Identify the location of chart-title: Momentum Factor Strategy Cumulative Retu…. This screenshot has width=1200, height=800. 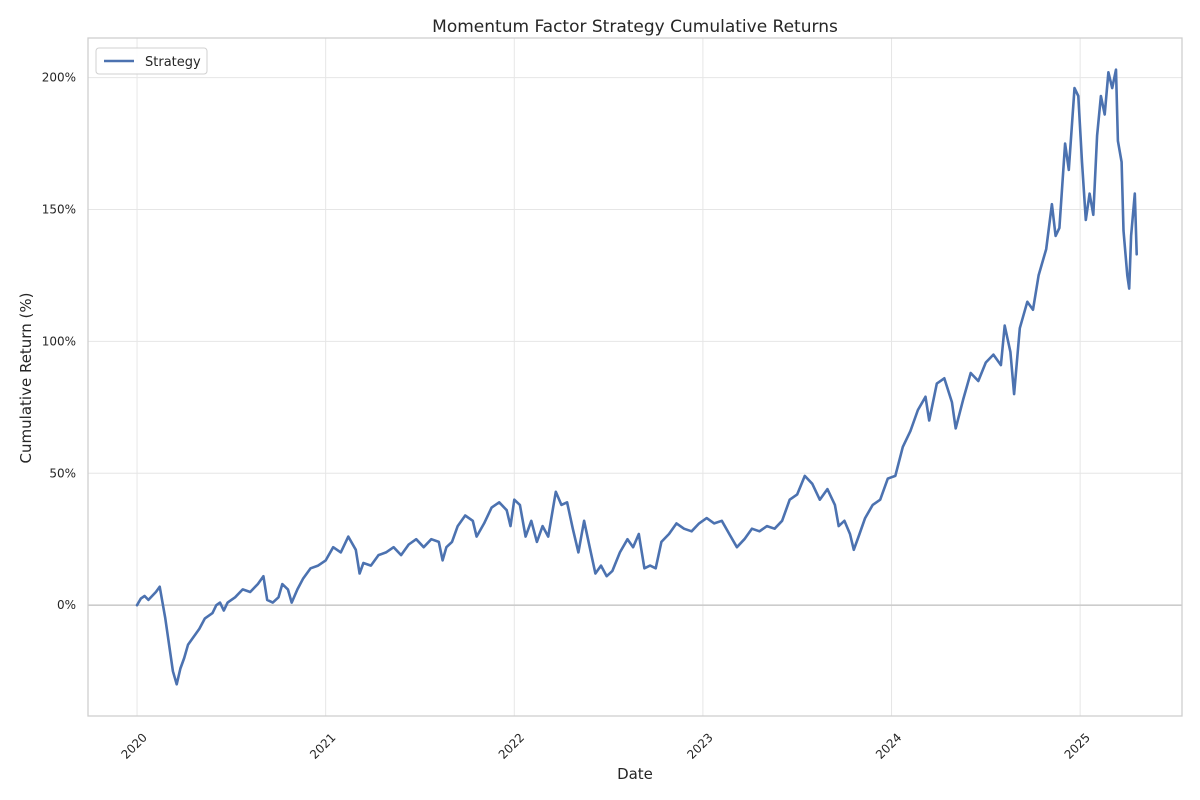
(635, 27).